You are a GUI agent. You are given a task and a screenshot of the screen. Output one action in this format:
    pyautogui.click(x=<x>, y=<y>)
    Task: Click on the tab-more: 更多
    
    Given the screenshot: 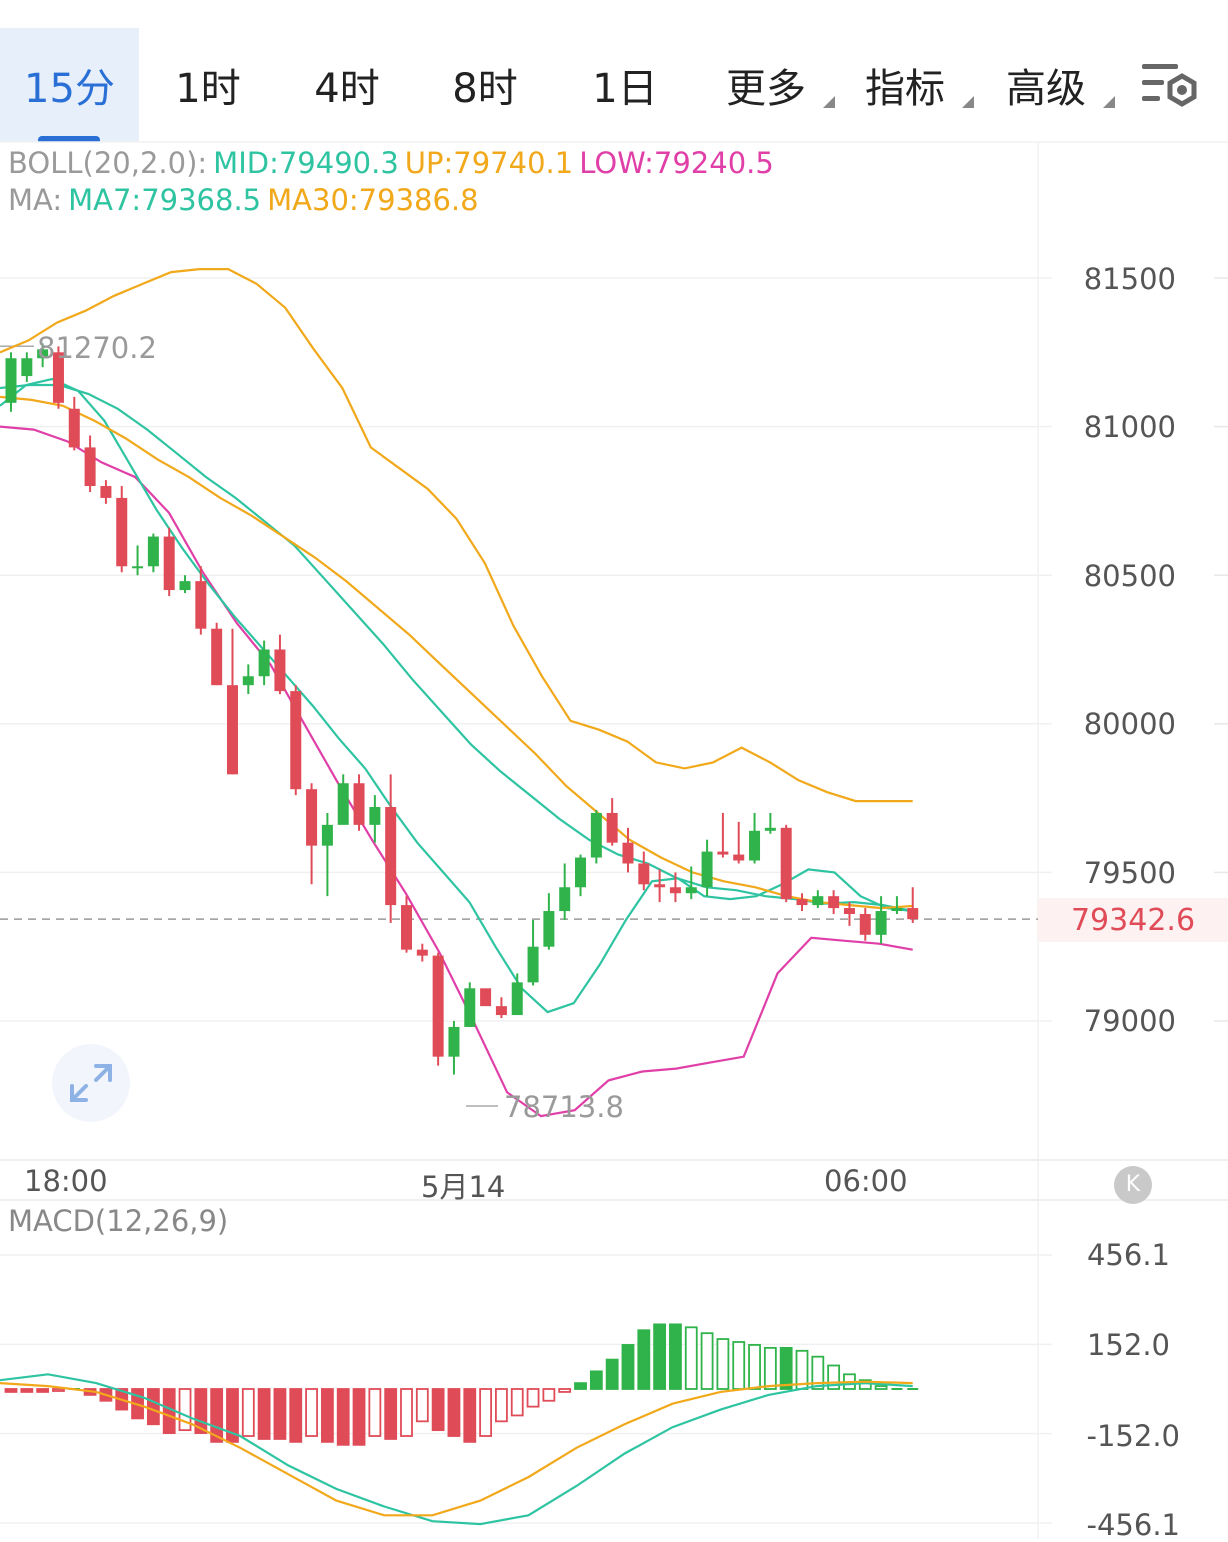 What is the action you would take?
    pyautogui.click(x=774, y=85)
    